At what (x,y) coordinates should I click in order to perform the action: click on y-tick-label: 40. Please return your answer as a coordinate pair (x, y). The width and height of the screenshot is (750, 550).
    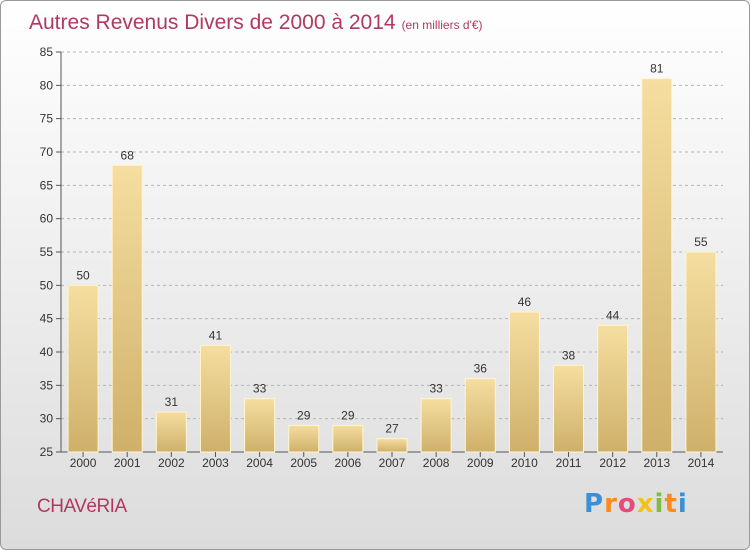
    Looking at the image, I should click on (47, 352).